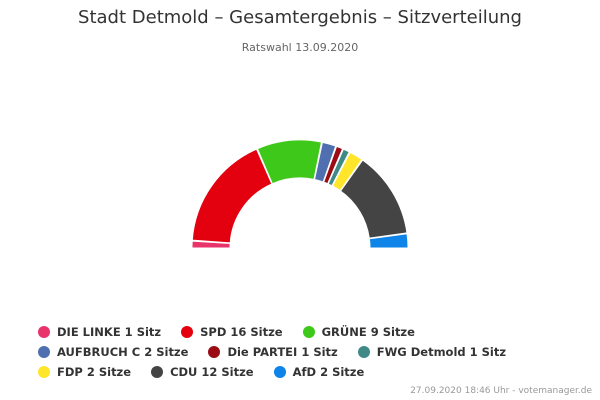 The height and width of the screenshot is (400, 600). I want to click on chart-subtitle: Ratswahl 13.09.2020, so click(300, 47).